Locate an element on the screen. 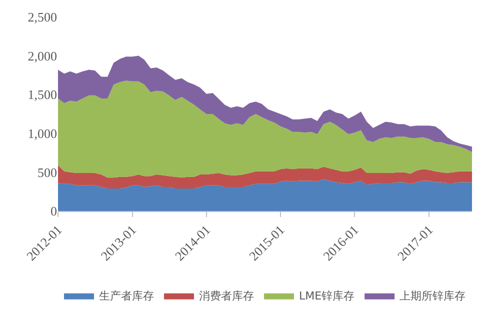 Image resolution: width=486 pixels, height=320 pixels. legend-label: 消费者库存 is located at coordinates (226, 296).